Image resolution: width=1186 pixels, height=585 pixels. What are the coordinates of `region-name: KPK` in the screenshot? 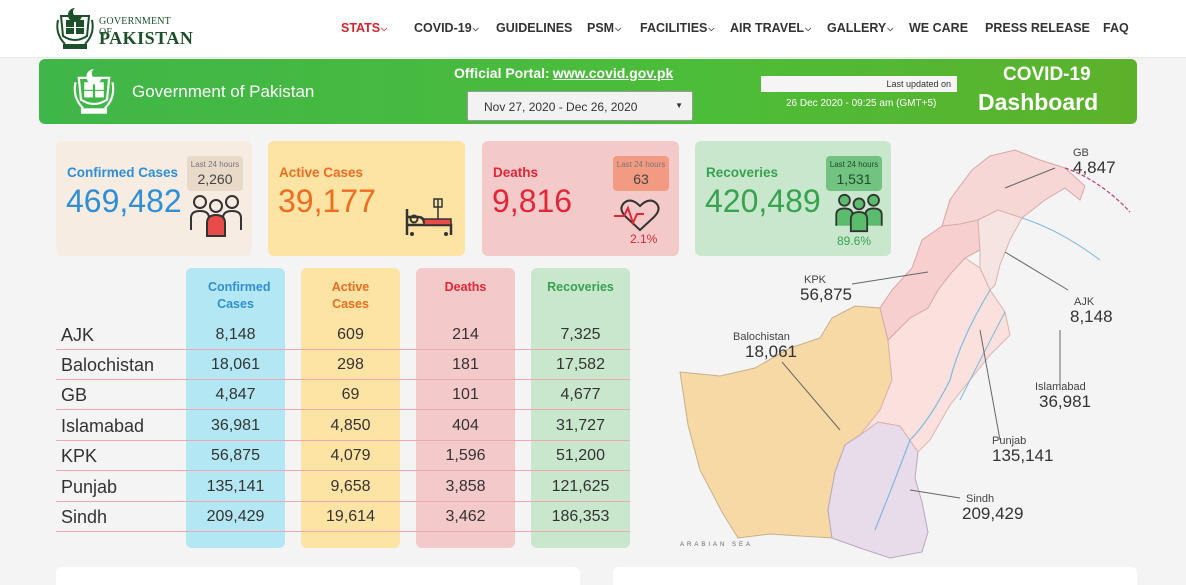 It's located at (79, 456).